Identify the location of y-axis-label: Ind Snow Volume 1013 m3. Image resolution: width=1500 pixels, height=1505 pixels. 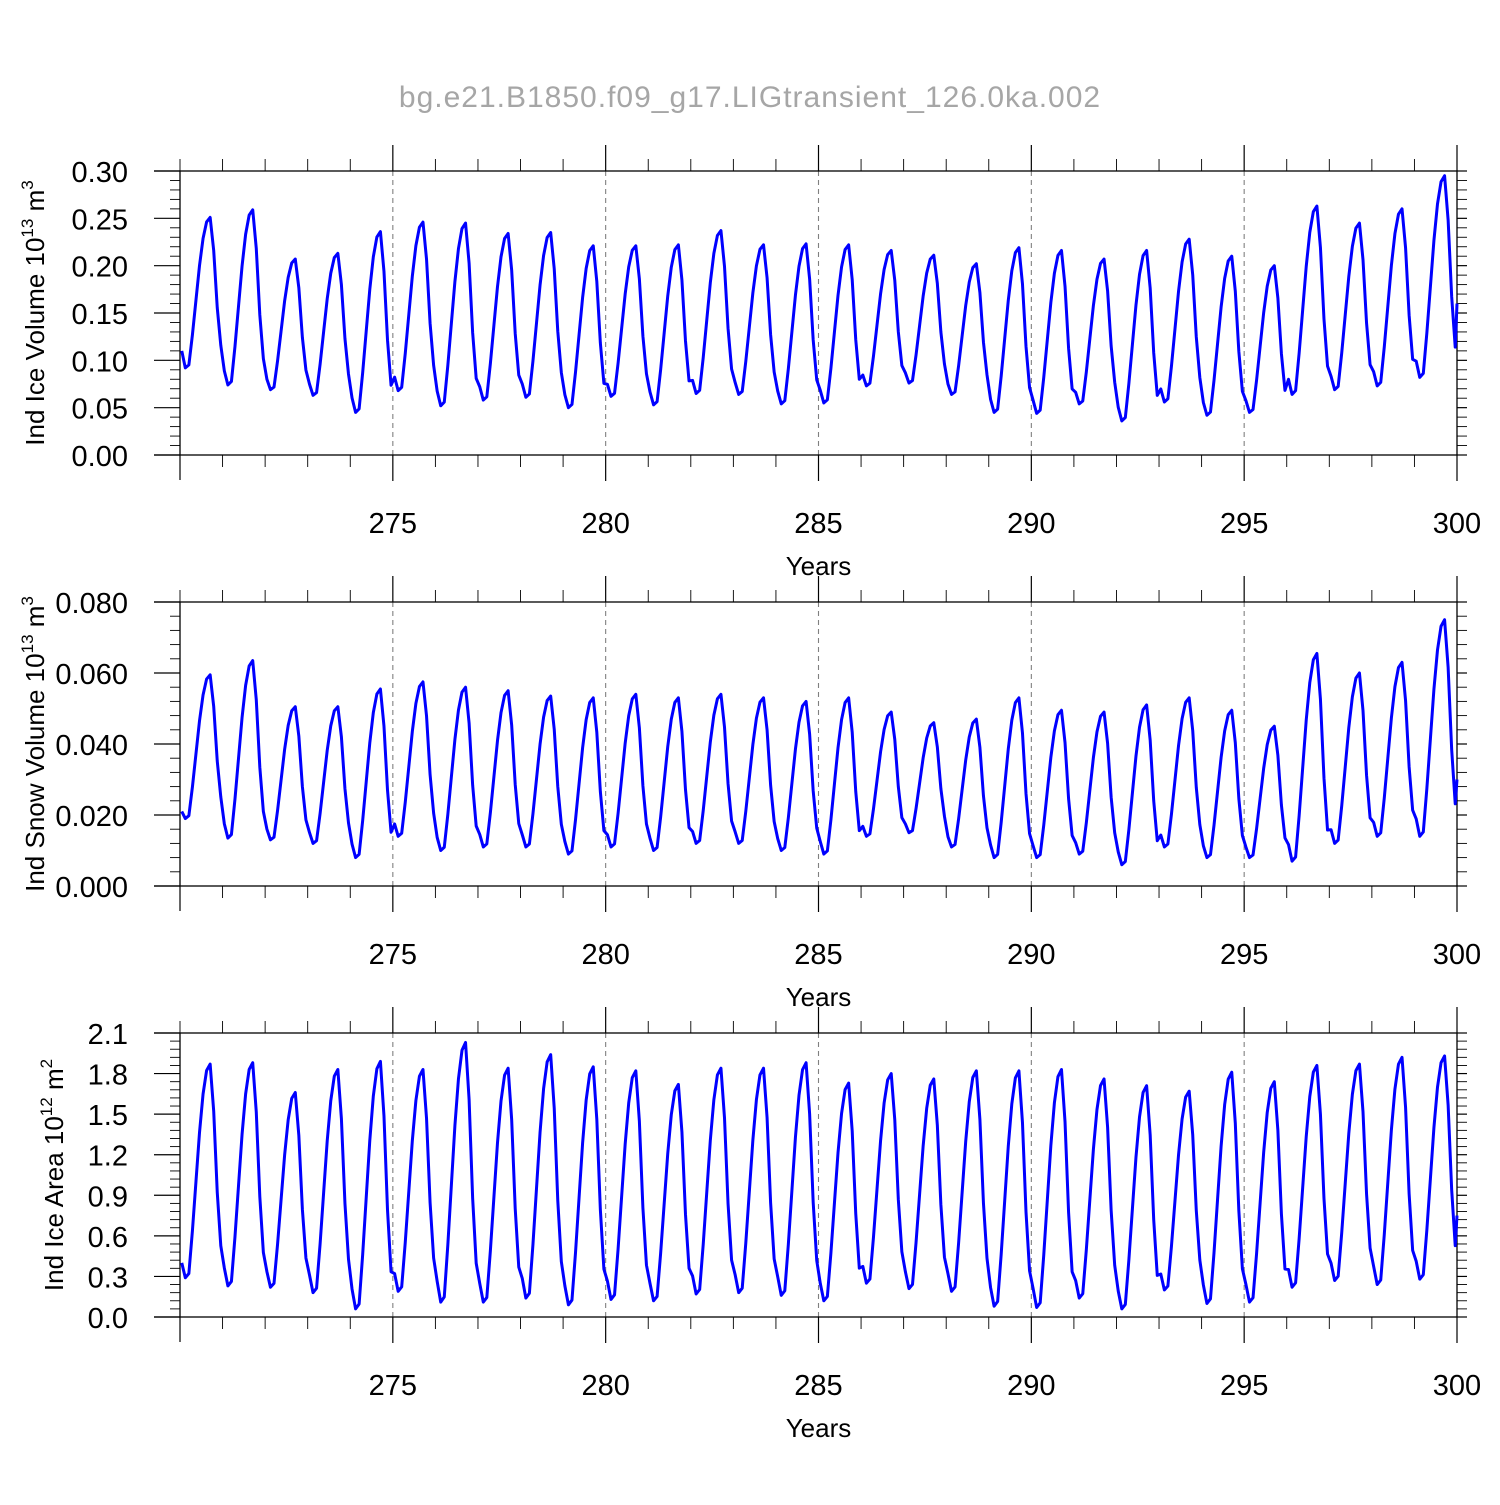
(34, 744).